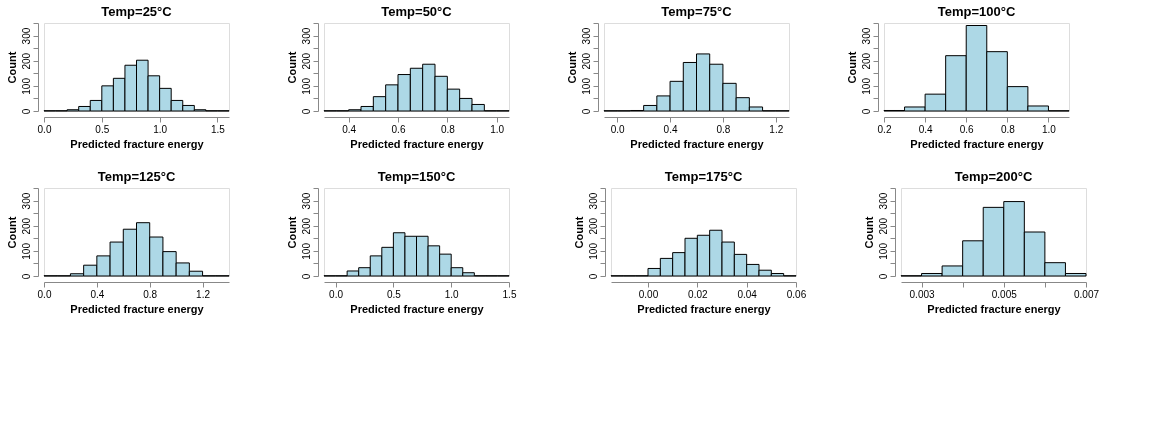 The height and width of the screenshot is (433, 1157). What do you see at coordinates (416, 176) in the screenshot?
I see `chart-title: Temp=150°C` at bounding box center [416, 176].